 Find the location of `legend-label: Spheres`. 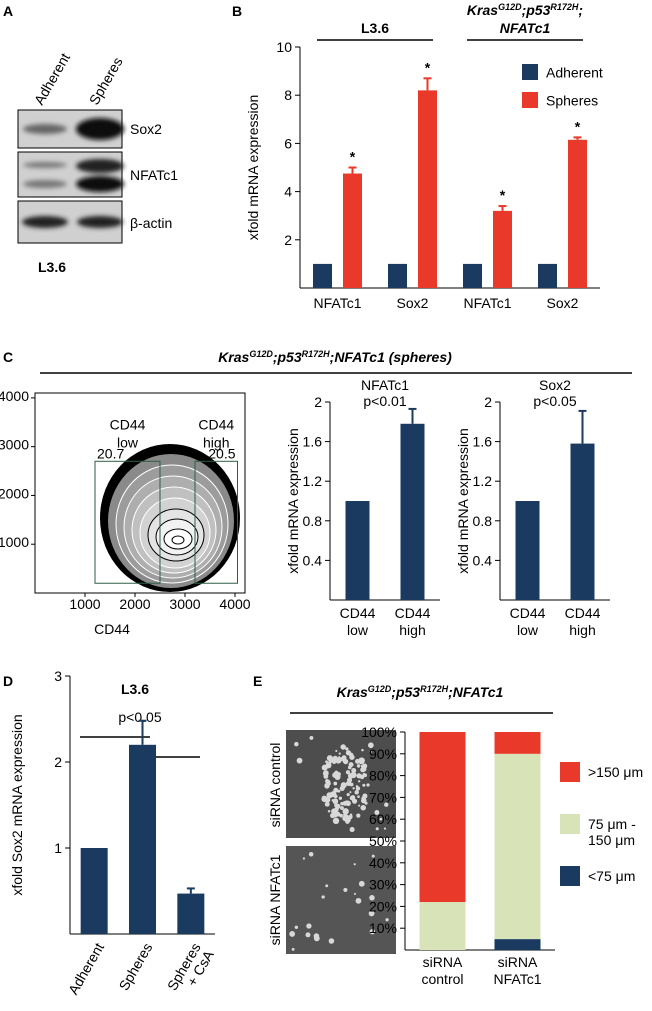

legend-label: Spheres is located at coordinates (572, 101).